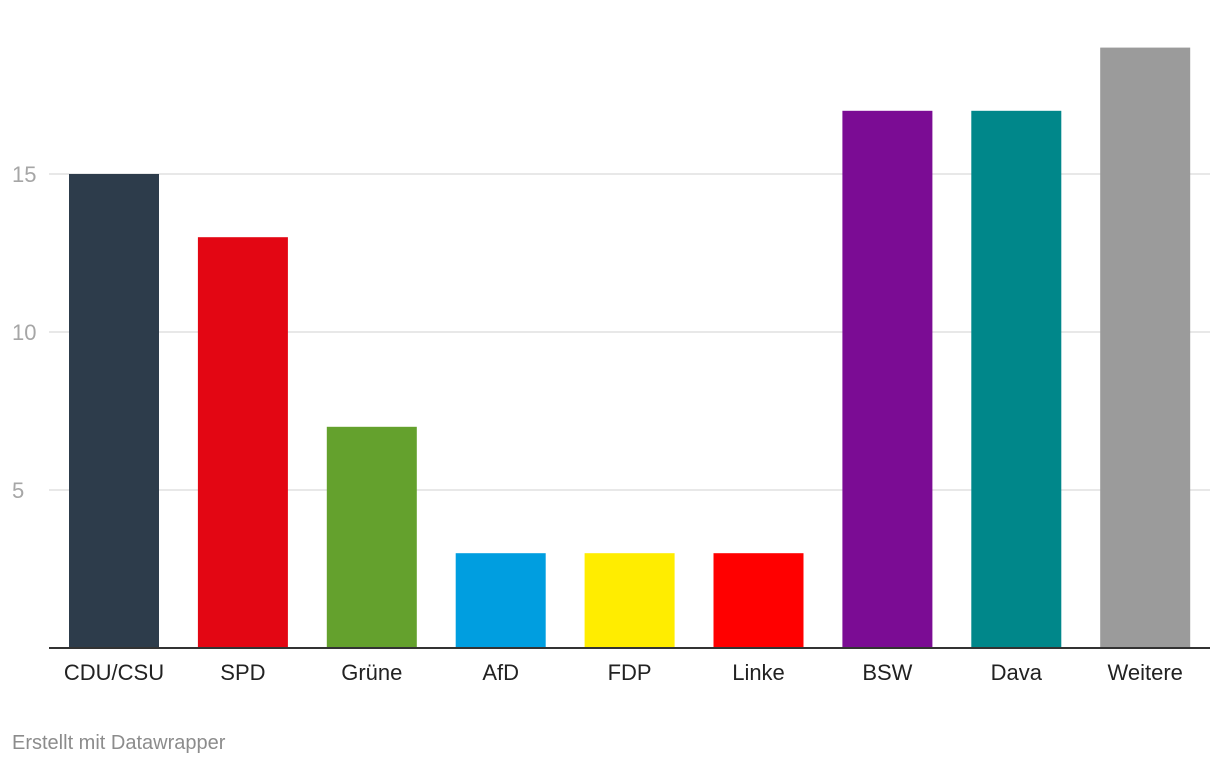  What do you see at coordinates (371, 537) in the screenshot?
I see `bar-gr-ne` at bounding box center [371, 537].